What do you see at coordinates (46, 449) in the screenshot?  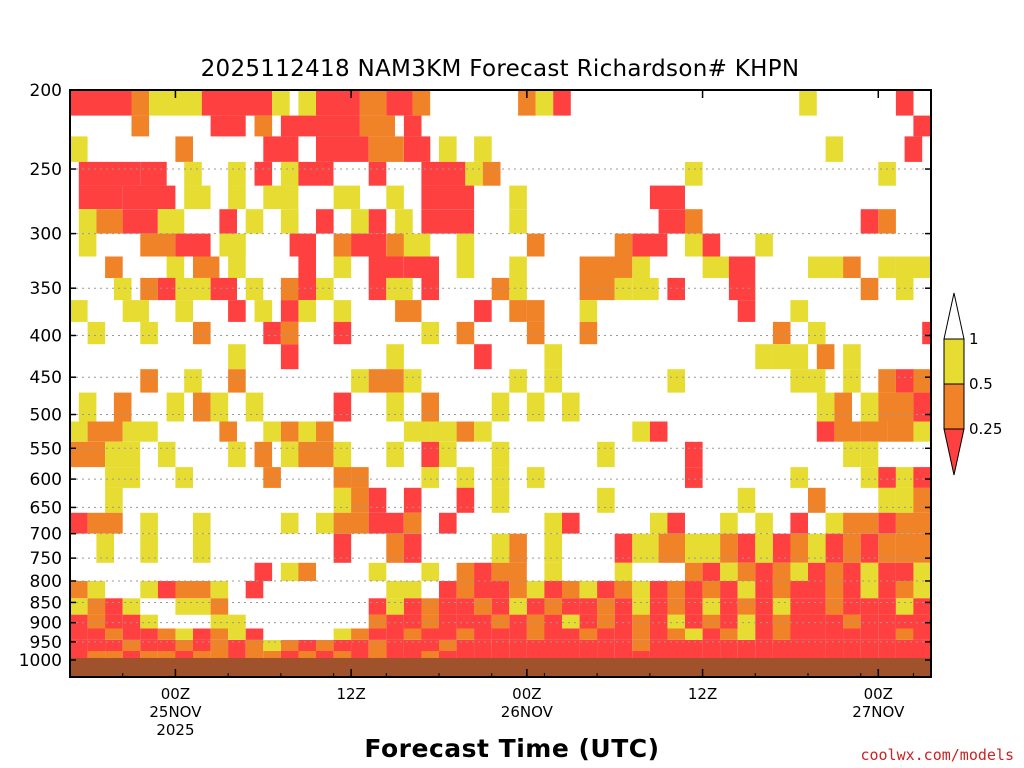 I see `y-tick-label: 550` at bounding box center [46, 449].